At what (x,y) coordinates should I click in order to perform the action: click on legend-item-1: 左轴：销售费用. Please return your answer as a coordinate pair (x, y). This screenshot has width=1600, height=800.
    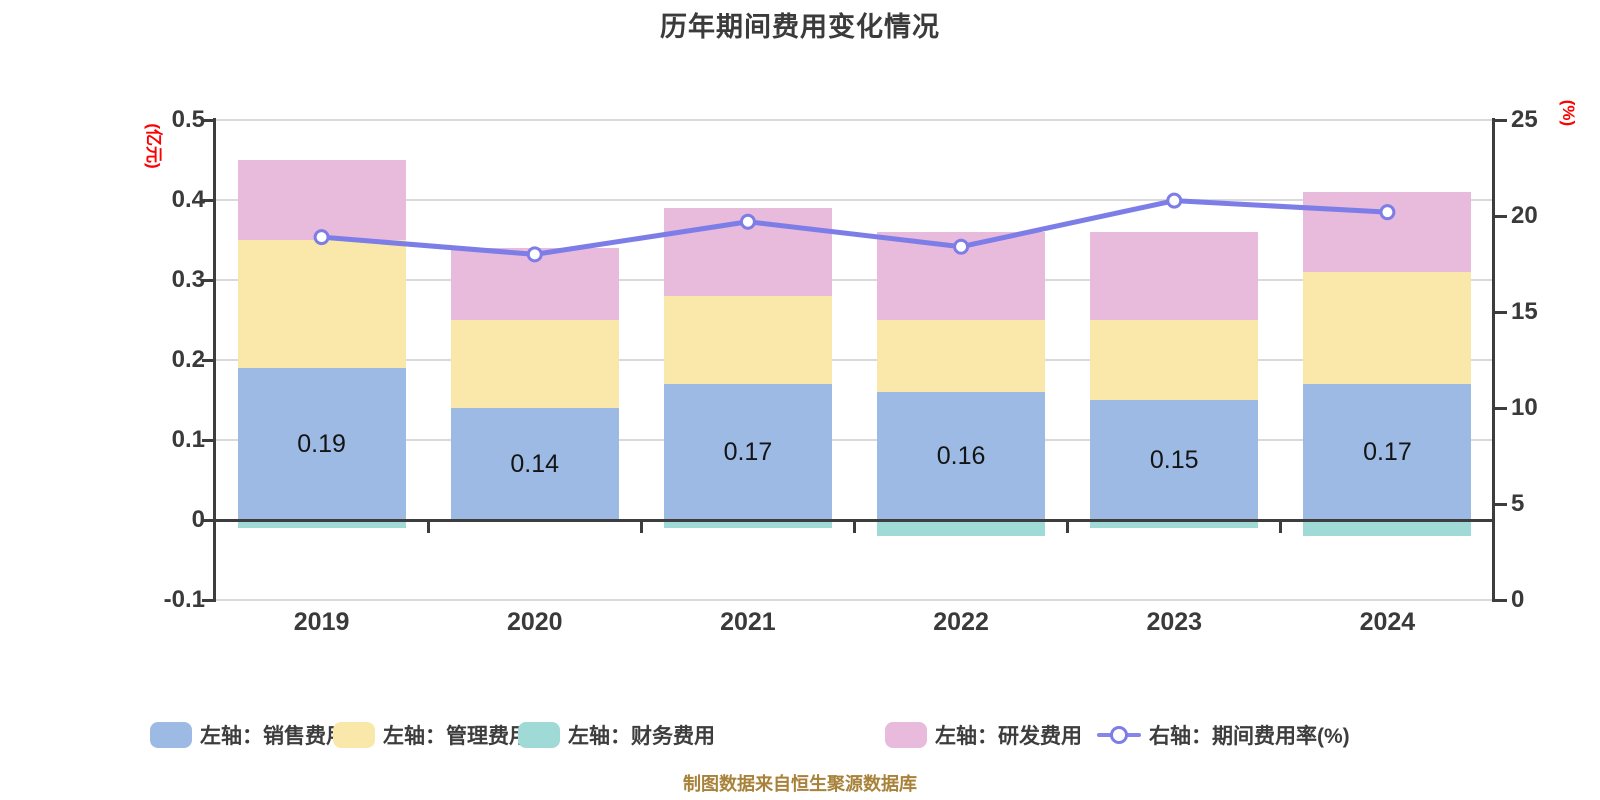
    Looking at the image, I should click on (248, 735).